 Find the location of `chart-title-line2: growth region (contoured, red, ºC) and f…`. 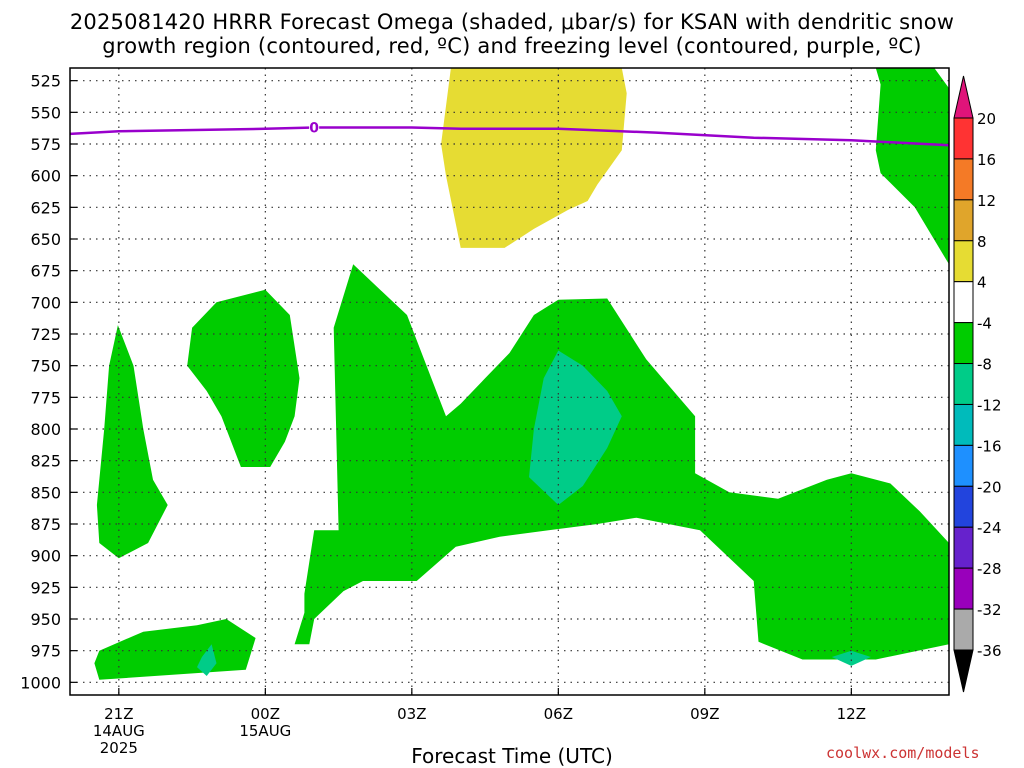

chart-title-line2: growth region (contoured, red, ºC) and f… is located at coordinates (512, 46).